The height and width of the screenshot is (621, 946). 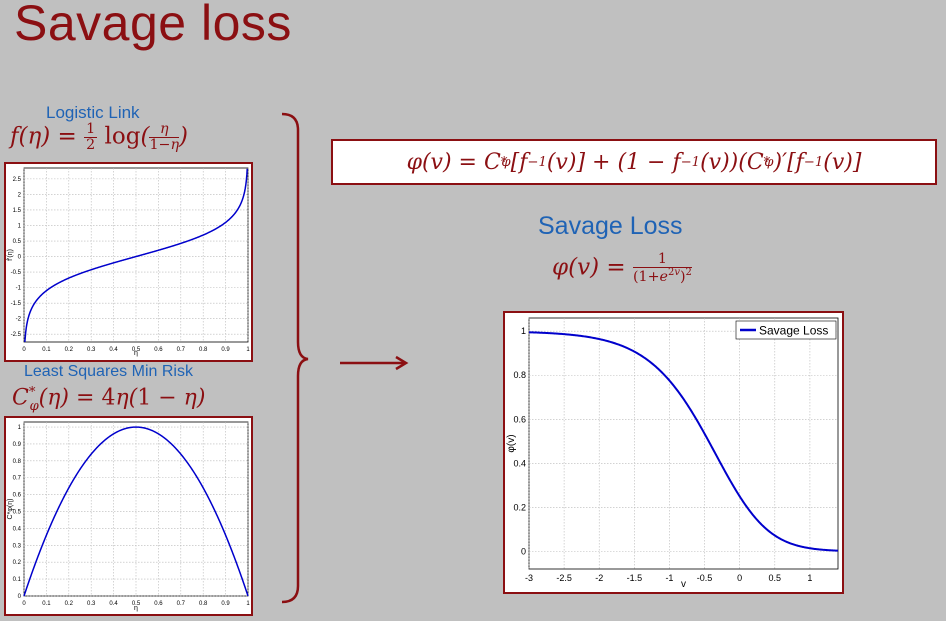 What do you see at coordinates (16, 273) in the screenshot?
I see `y-tick-label: -0.5` at bounding box center [16, 273].